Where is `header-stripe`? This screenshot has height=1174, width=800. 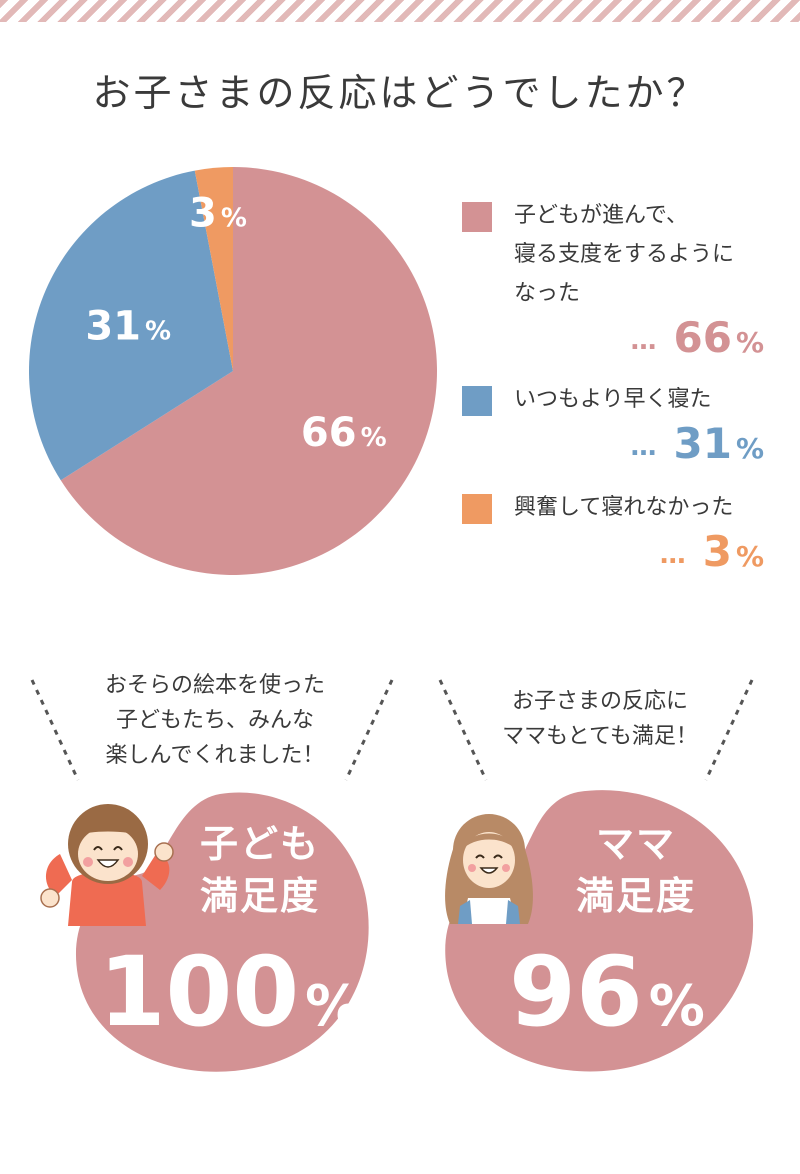 header-stripe is located at coordinates (400, 11).